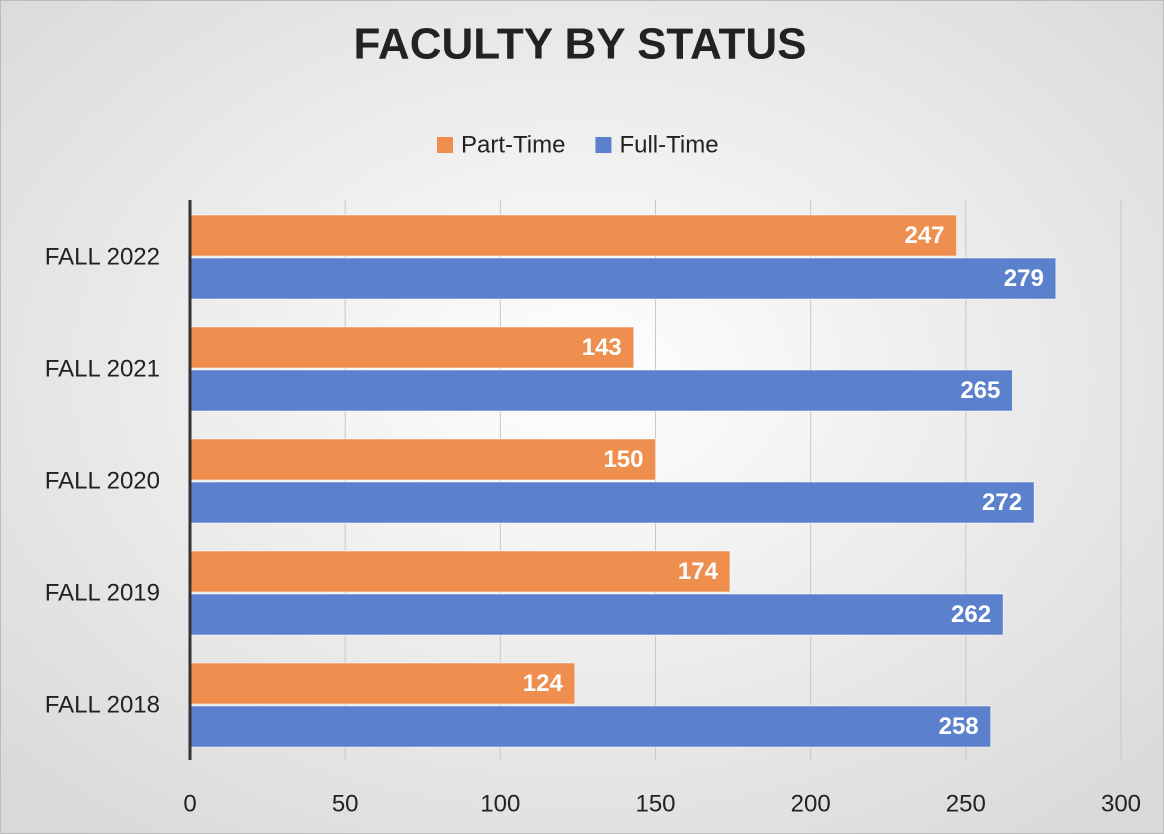 Image resolution: width=1164 pixels, height=834 pixels. I want to click on data-label: 262, so click(971, 614).